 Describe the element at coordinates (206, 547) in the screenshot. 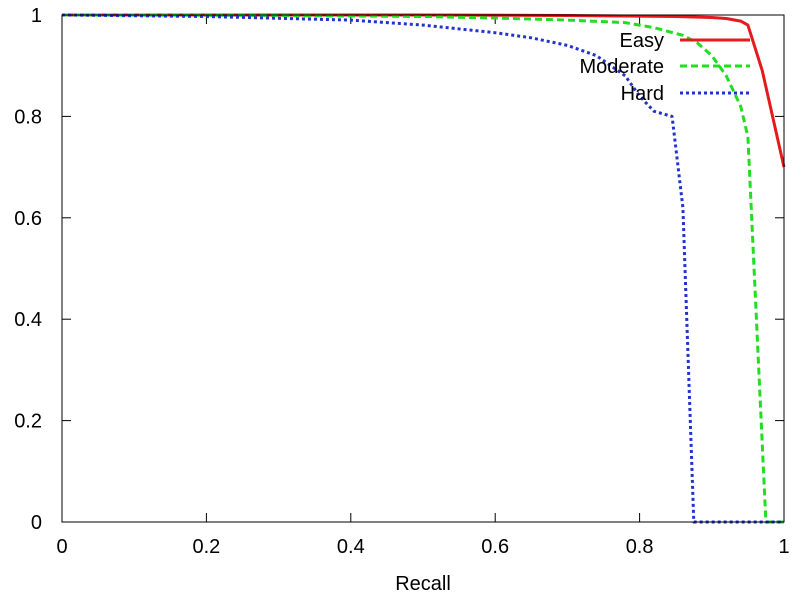

I see `x-tick-label: 0.2` at that location.